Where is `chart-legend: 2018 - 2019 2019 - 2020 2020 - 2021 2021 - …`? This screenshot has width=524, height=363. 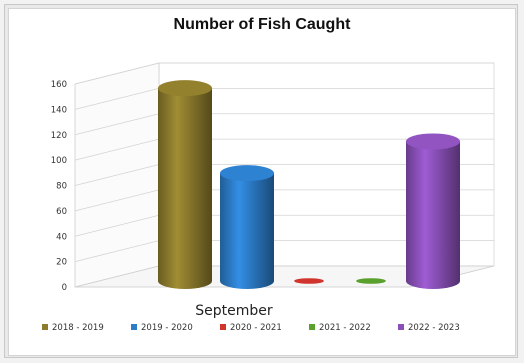
chart-legend: 2018 - 2019 2019 - 2020 2020 - 2021 2021 - … is located at coordinates (251, 328).